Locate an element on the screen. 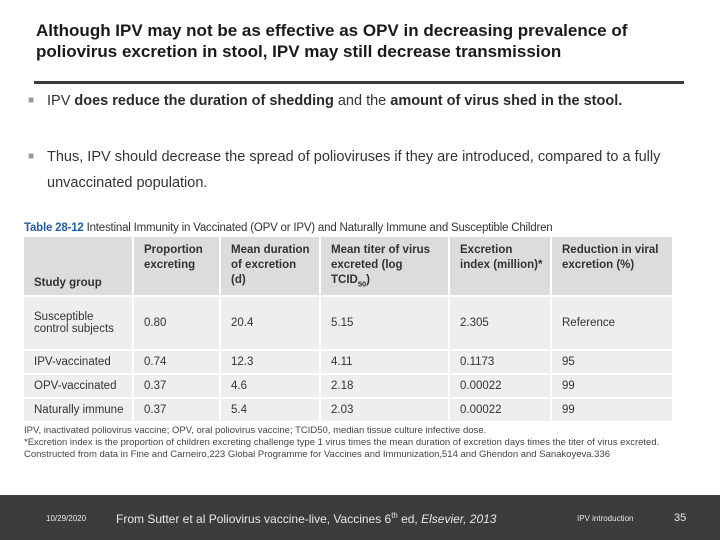  table-cell: 4.11 is located at coordinates (385, 361).